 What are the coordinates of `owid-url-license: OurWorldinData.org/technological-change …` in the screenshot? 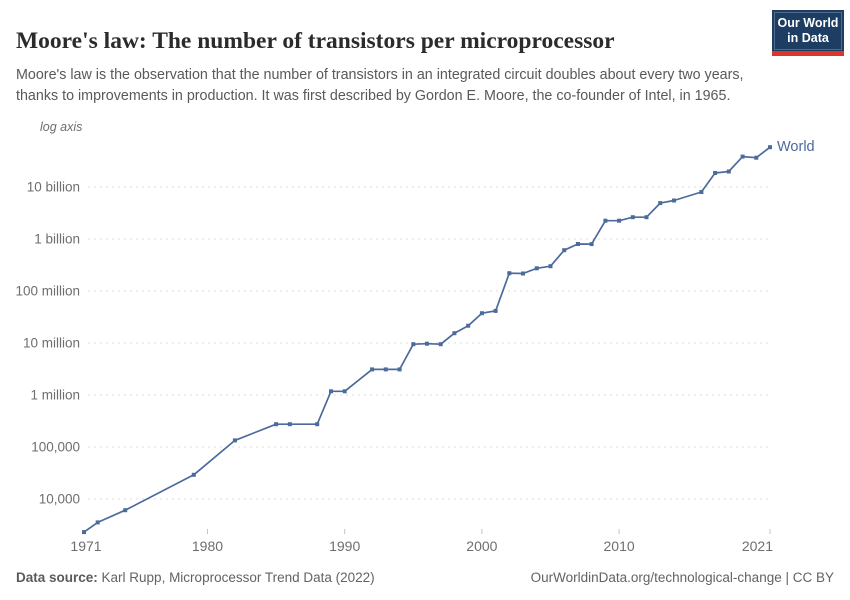 It's located at (682, 577).